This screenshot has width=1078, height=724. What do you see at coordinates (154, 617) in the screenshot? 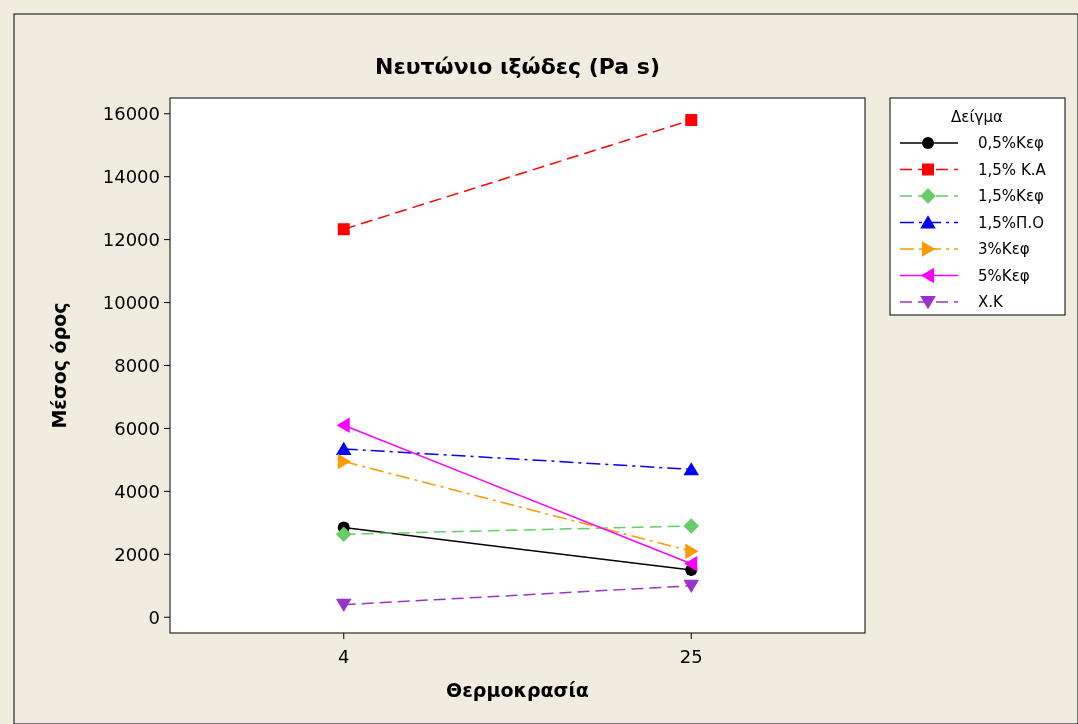
I see `y-tick-label: 0` at bounding box center [154, 617].